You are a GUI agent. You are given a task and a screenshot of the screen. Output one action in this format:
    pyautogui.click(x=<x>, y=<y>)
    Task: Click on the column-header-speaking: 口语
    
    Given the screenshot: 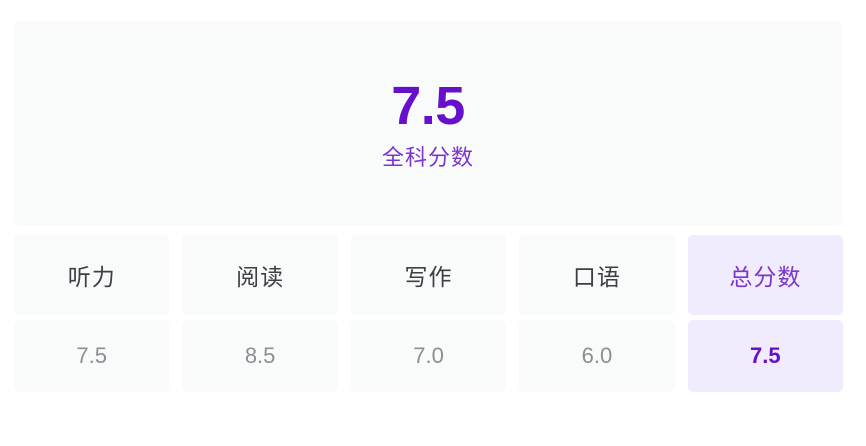 What is the action you would take?
    pyautogui.click(x=597, y=275)
    